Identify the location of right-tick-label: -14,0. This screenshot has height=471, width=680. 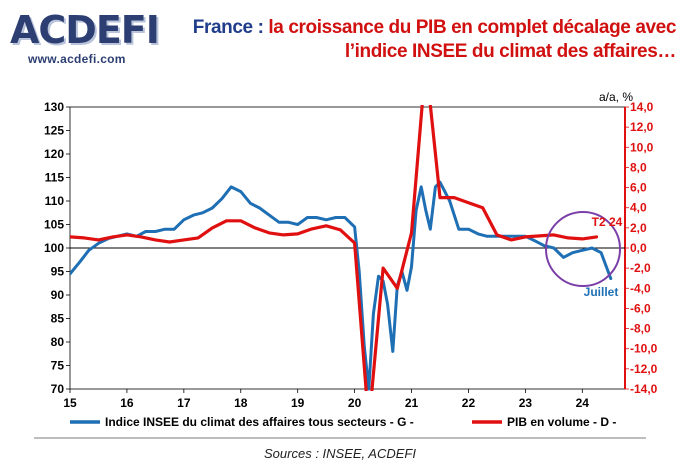
(644, 389).